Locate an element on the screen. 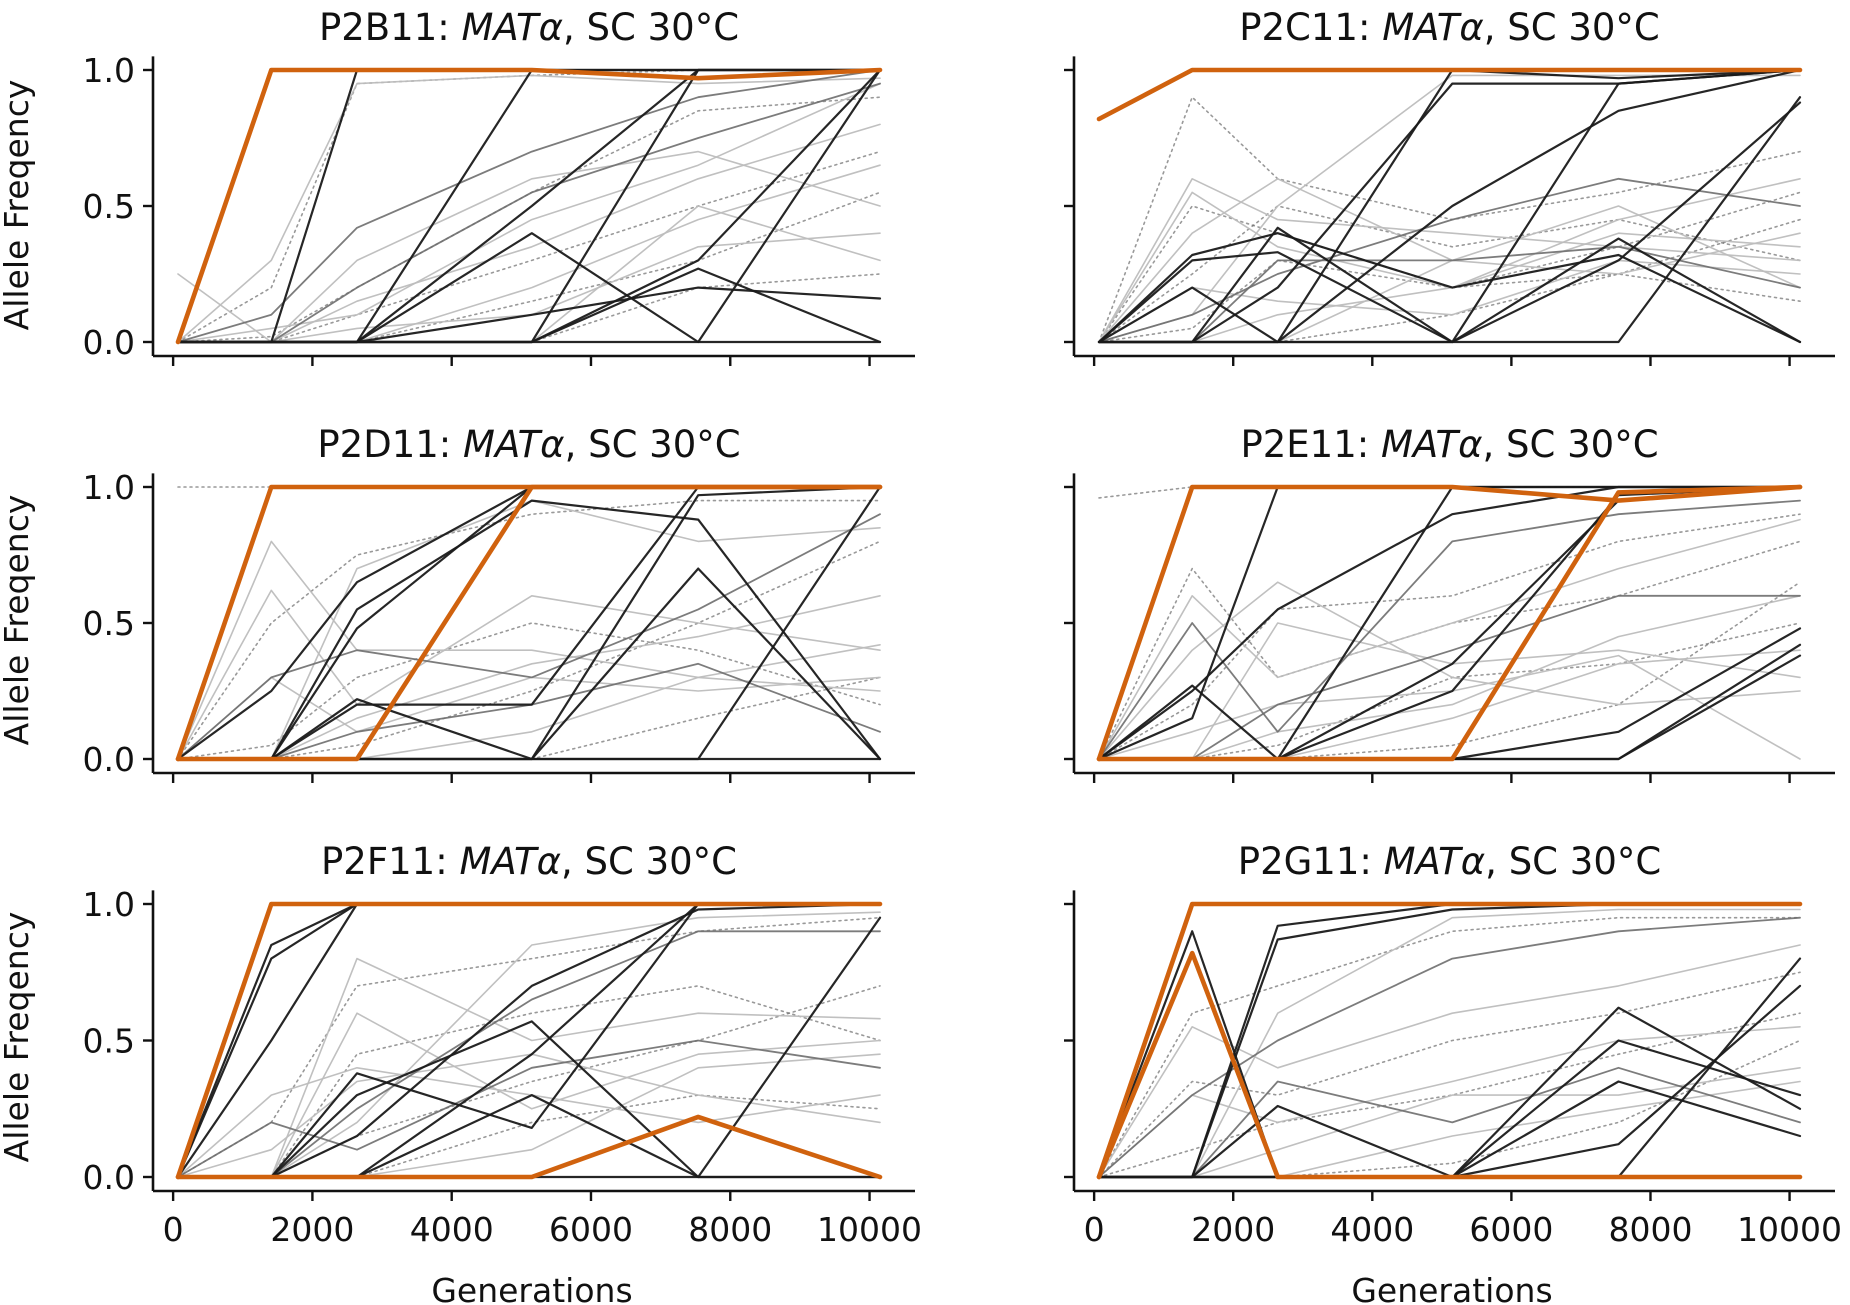 The width and height of the screenshot is (1850, 1305). chart-title-prefix: P2E11: is located at coordinates (1310, 444).